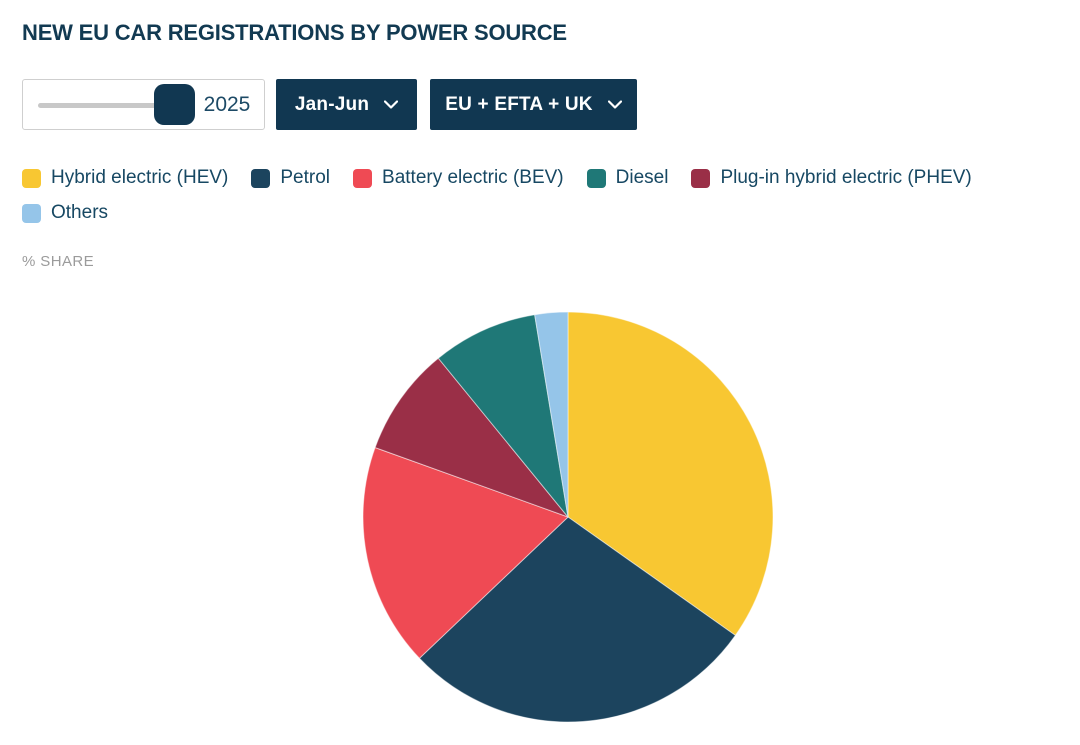  I want to click on legend-item-bev: Battery electric (BEV), so click(458, 178).